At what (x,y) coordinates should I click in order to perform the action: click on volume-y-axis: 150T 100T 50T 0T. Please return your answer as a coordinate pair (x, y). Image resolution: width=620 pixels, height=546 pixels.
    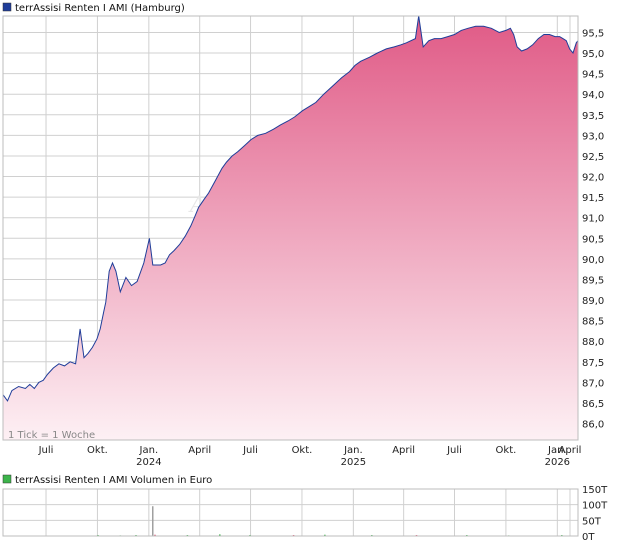
    Looking at the image, I should click on (595, 514).